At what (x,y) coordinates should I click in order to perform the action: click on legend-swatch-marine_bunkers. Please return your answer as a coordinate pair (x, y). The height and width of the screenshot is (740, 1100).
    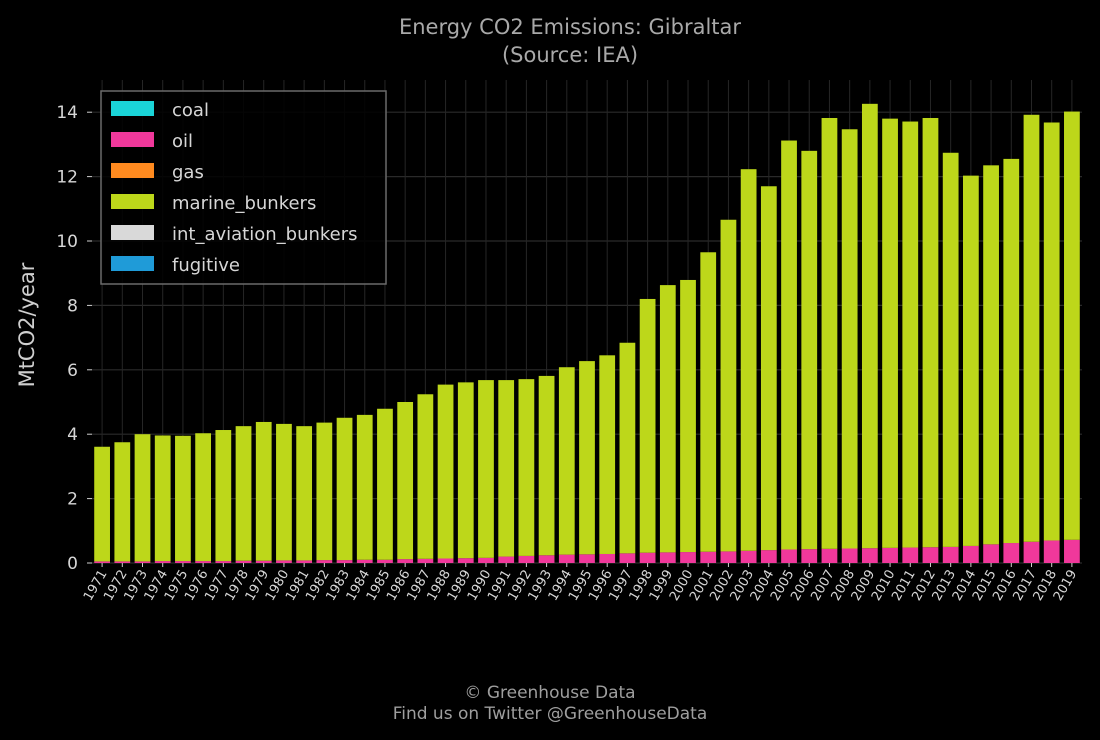
    Looking at the image, I should click on (132, 201).